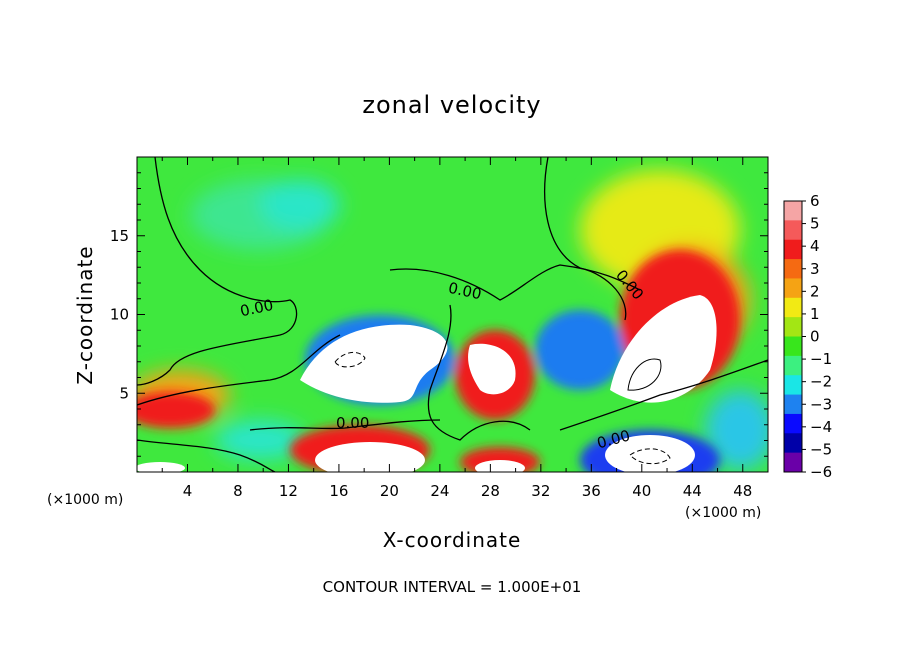 Image resolution: width=904 pixels, height=654 pixels. I want to click on y-axis-label: Z-coordinate, so click(85, 314).